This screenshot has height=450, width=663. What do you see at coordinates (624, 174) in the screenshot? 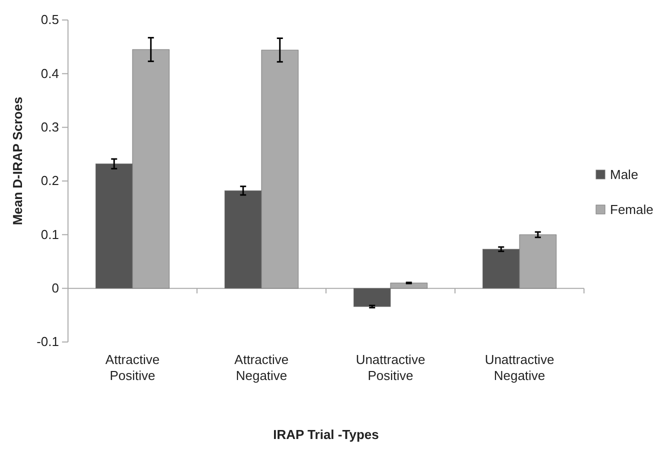
I see `legend-label: Male` at bounding box center [624, 174].